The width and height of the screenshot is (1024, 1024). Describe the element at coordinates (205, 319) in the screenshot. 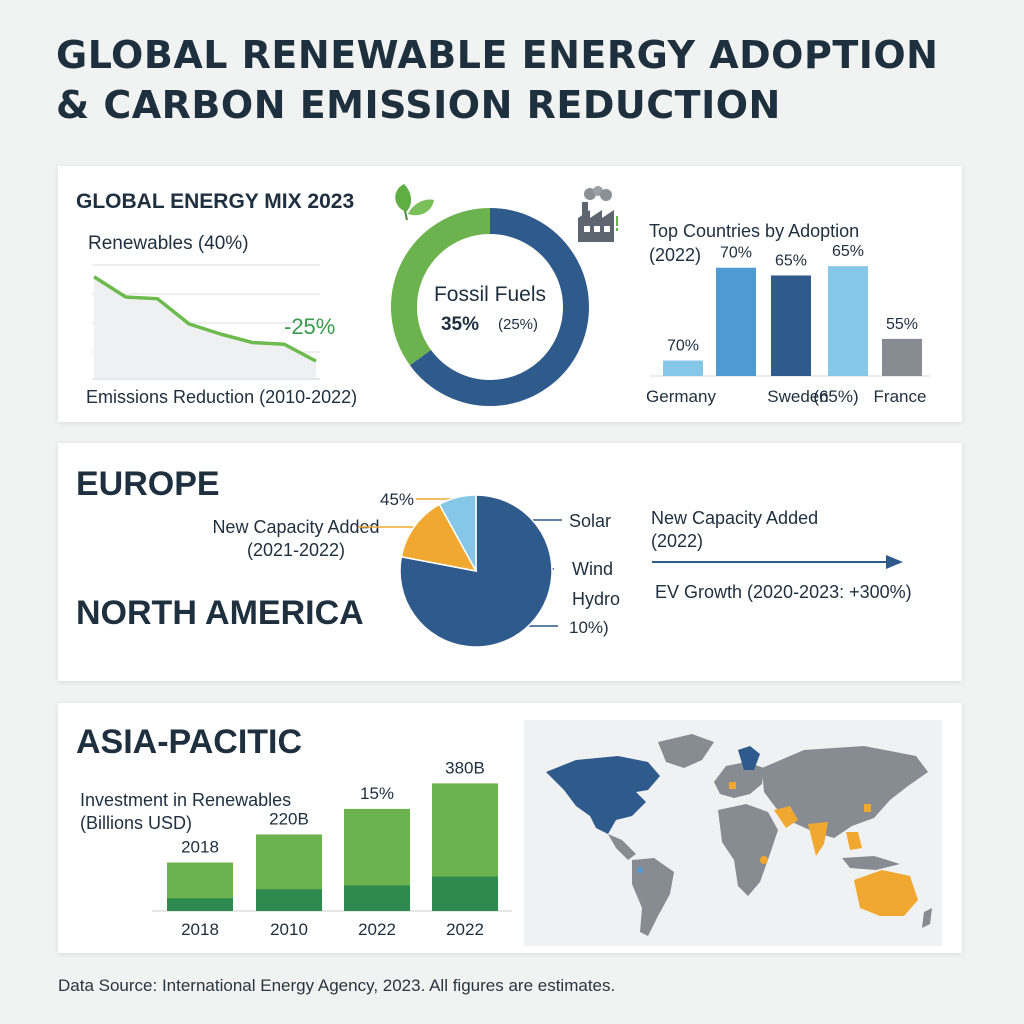

I see `line-chart-series` at that location.